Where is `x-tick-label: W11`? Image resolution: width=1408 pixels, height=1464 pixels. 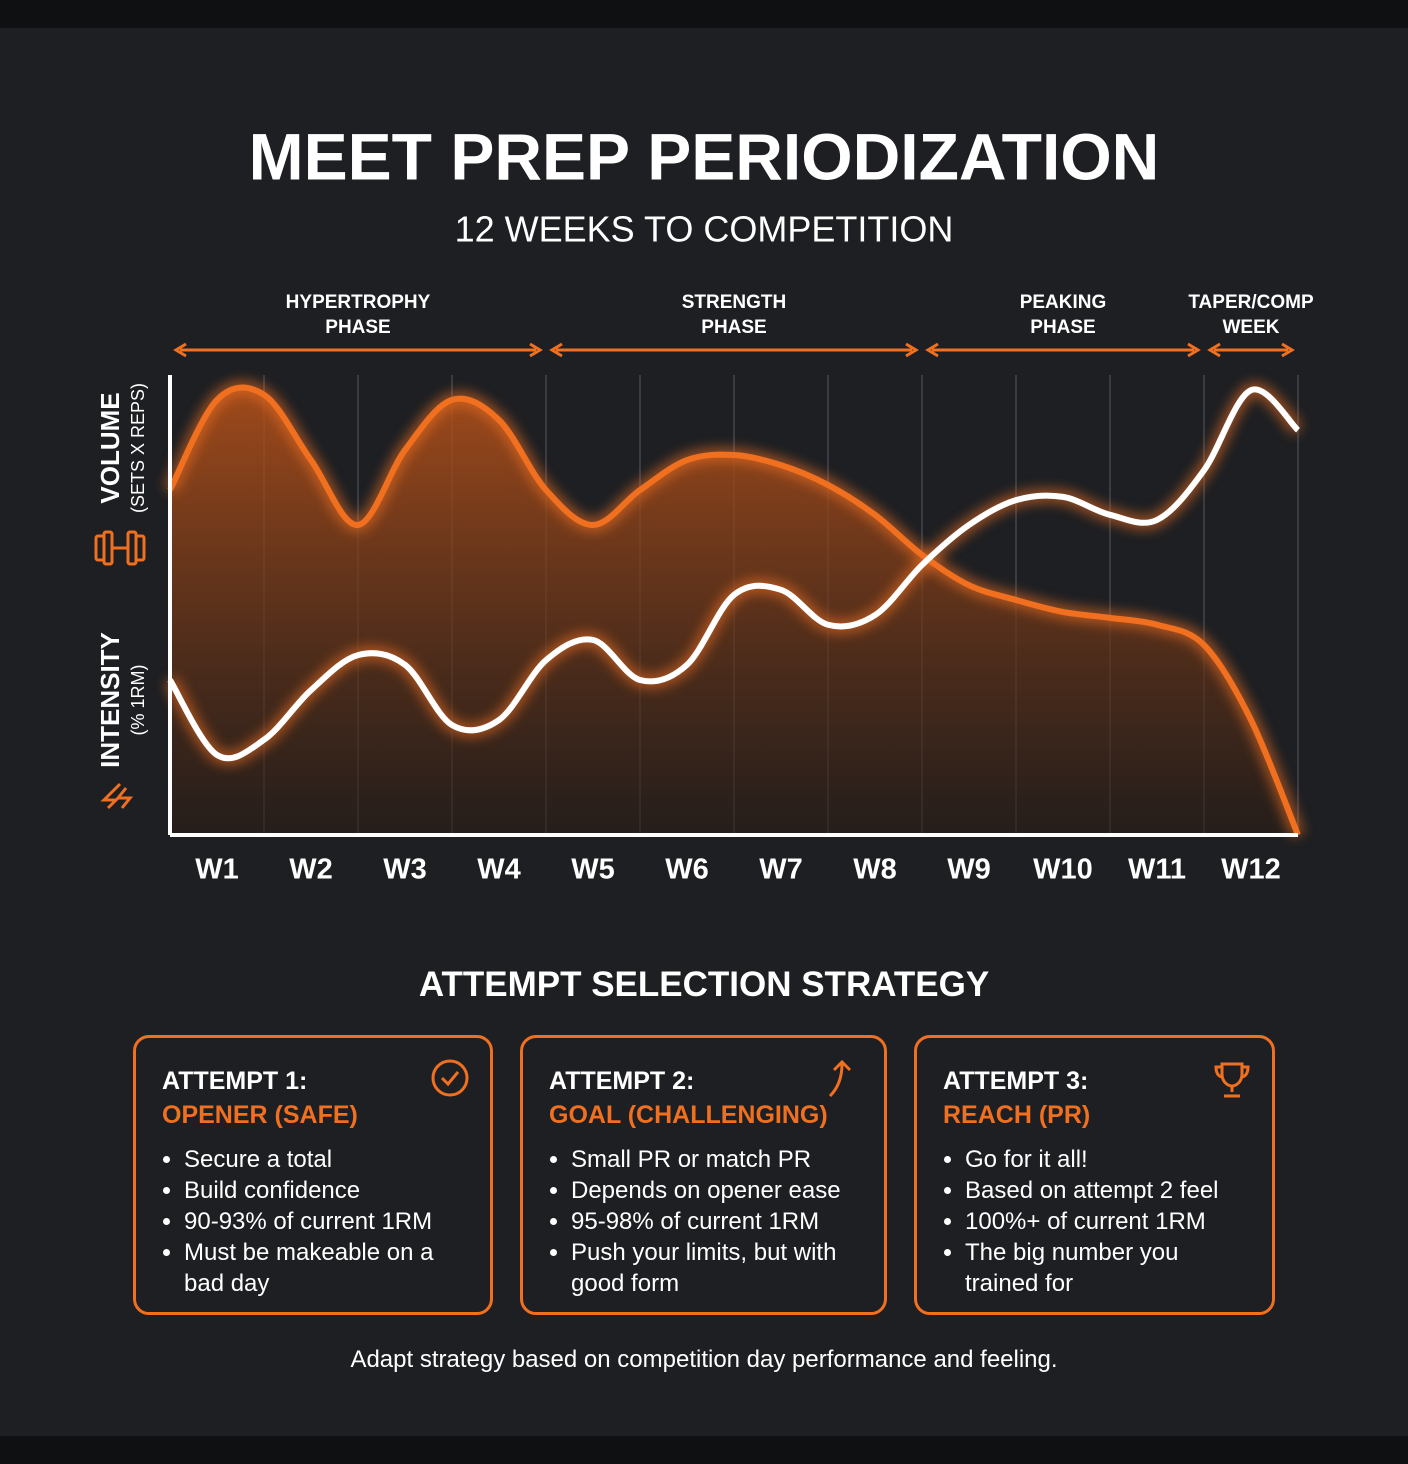
x-tick-label: W11 is located at coordinates (1157, 870).